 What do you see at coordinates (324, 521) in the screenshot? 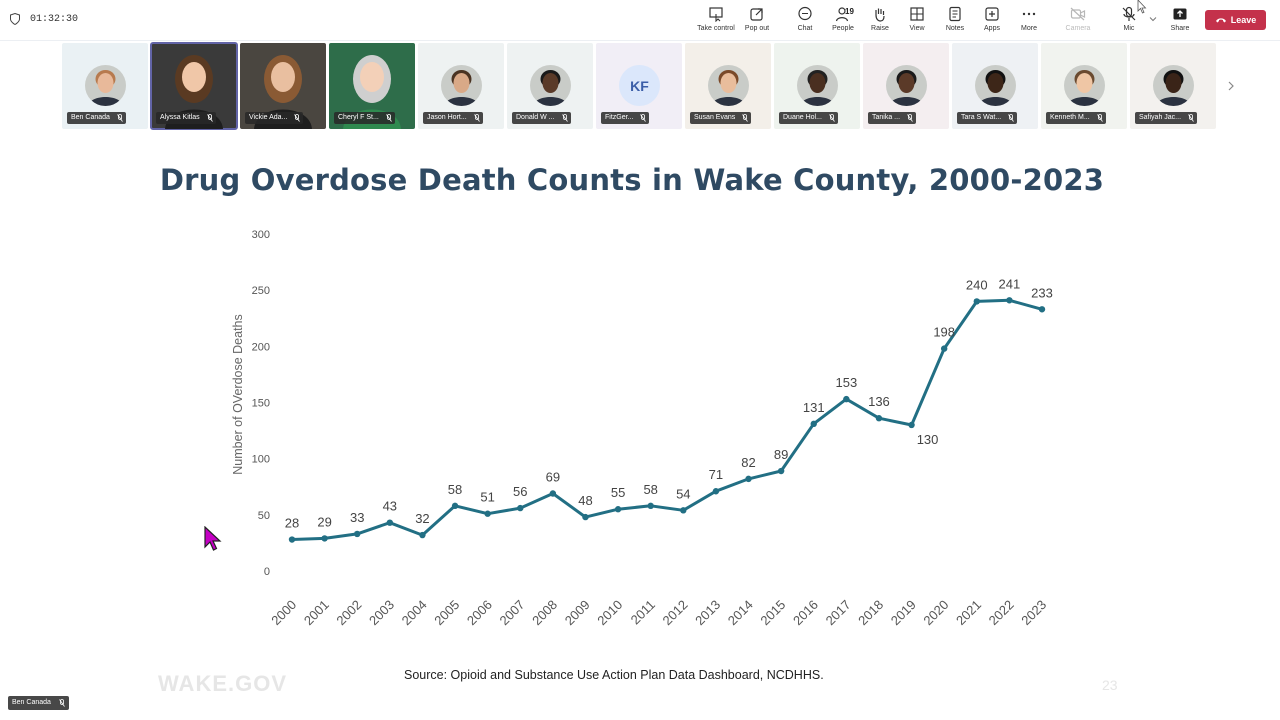
I see `data-label: 29` at bounding box center [324, 521].